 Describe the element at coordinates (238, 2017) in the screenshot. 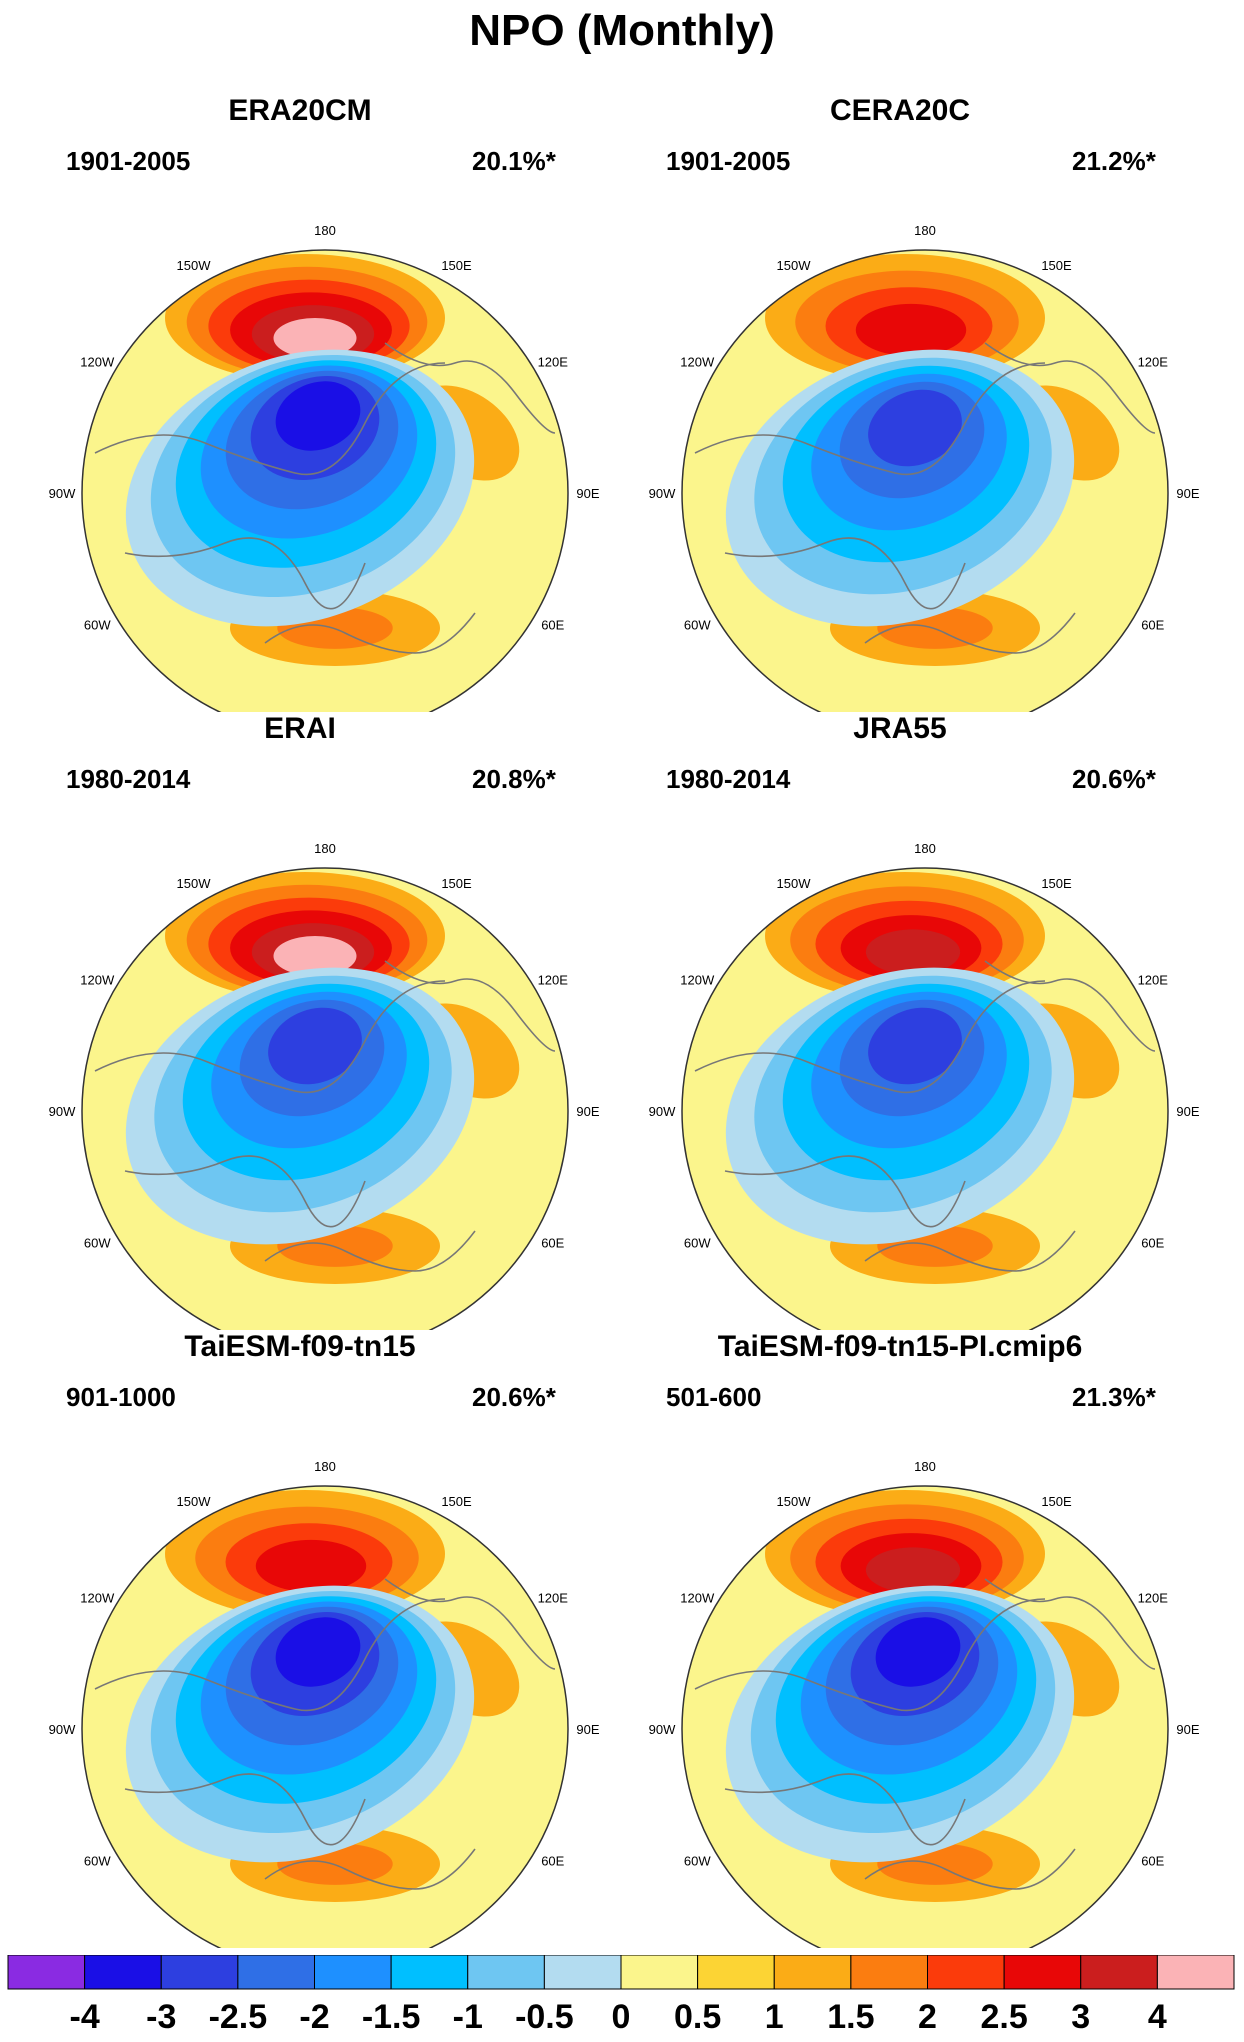

I see `colorbar-tick-label: -2.5` at that location.